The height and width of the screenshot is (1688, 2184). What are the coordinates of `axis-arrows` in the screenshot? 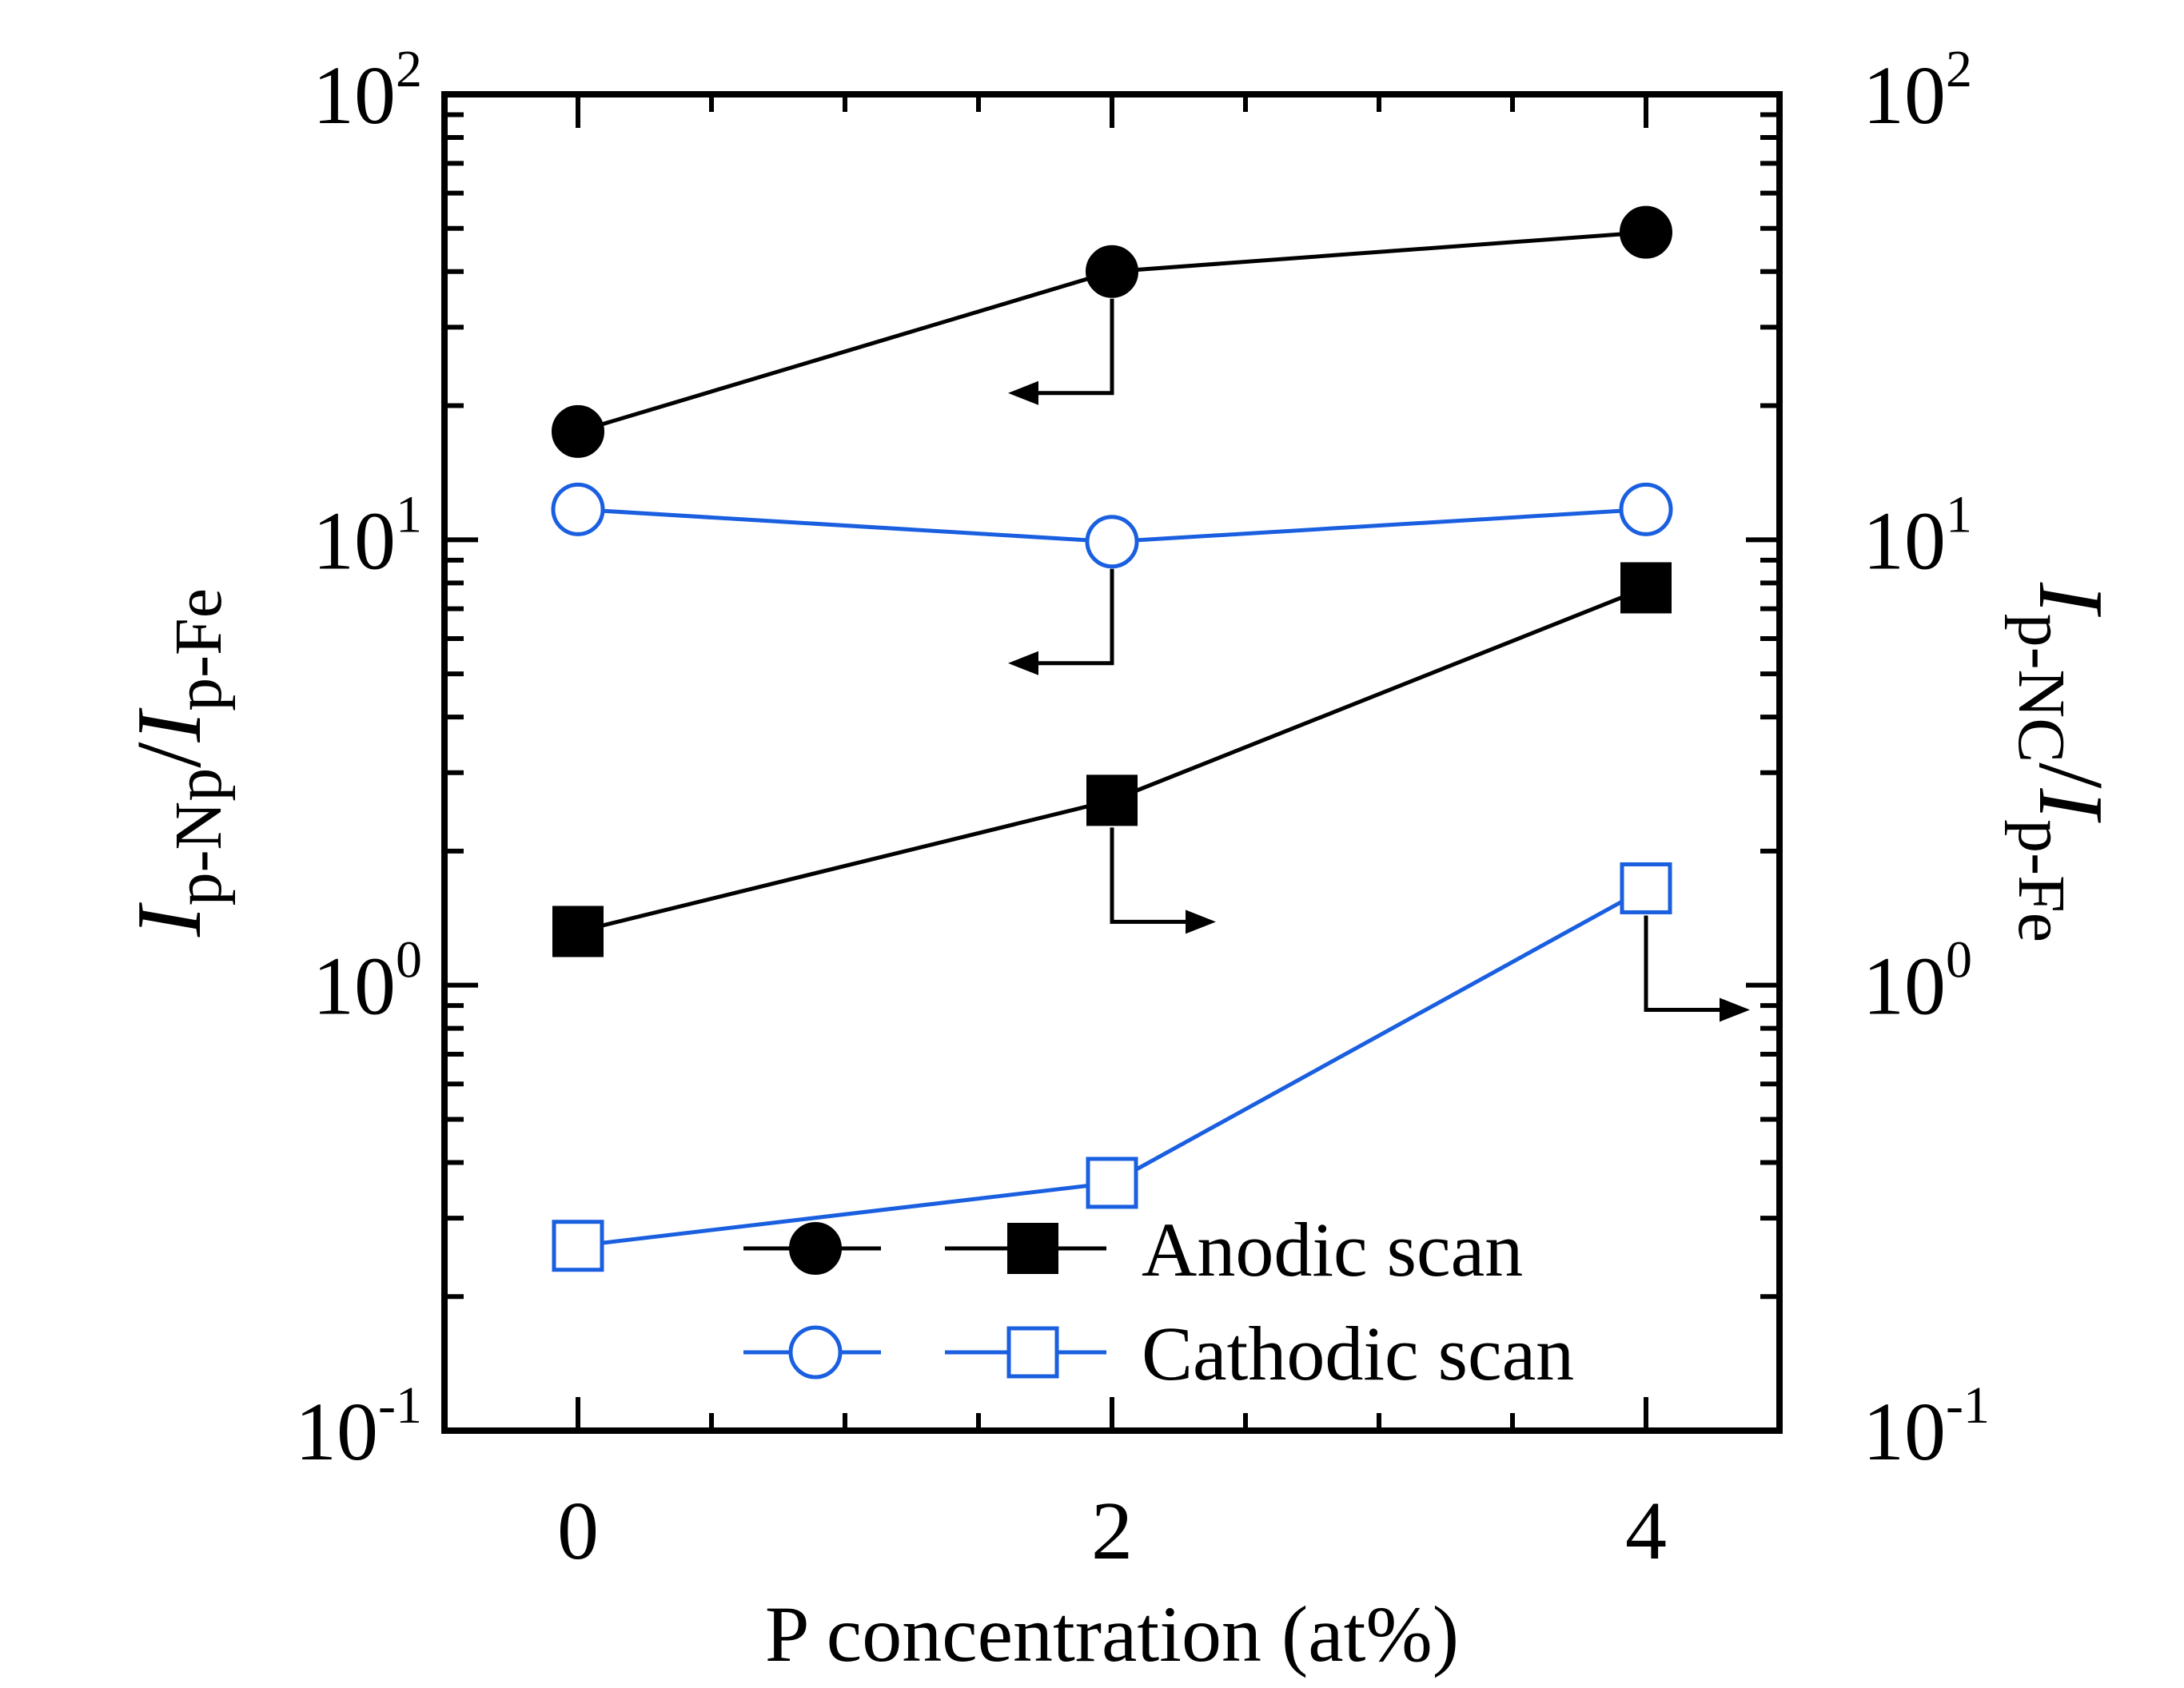 It's located at (1379, 660).